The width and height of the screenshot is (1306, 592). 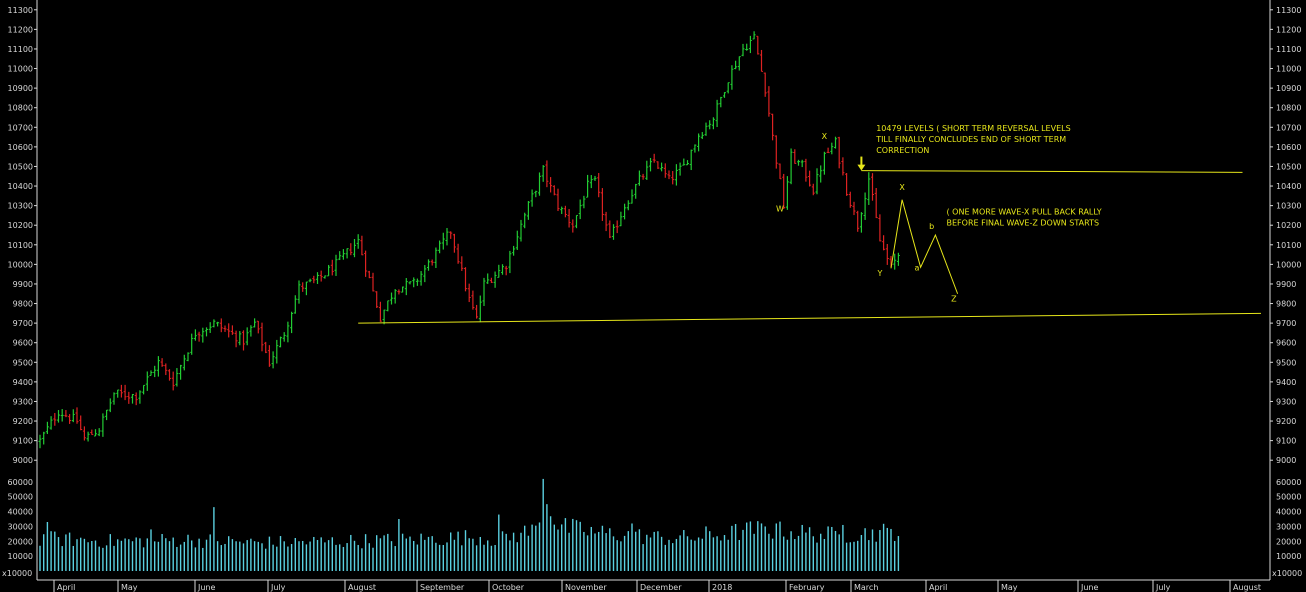 I want to click on price-tick-label-right: 10300, so click(x=1288, y=206).